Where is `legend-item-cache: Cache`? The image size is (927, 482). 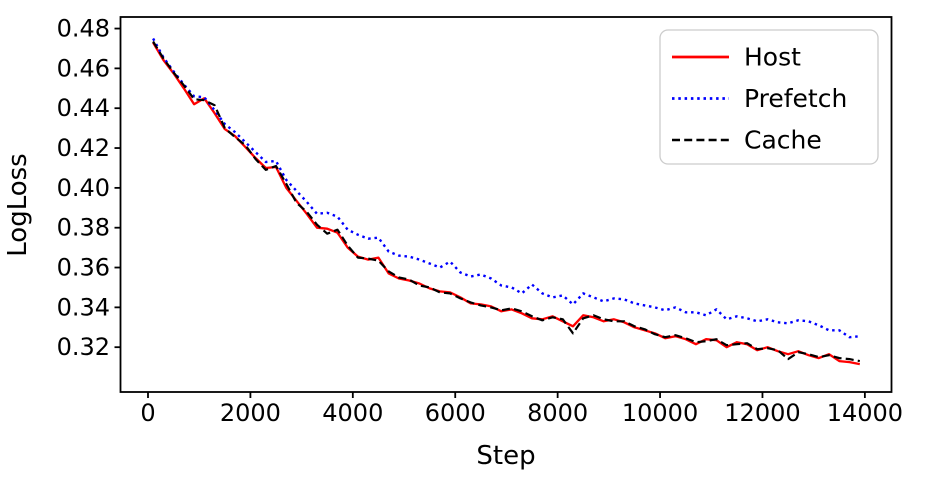
legend-item-cache: Cache is located at coordinates (747, 140).